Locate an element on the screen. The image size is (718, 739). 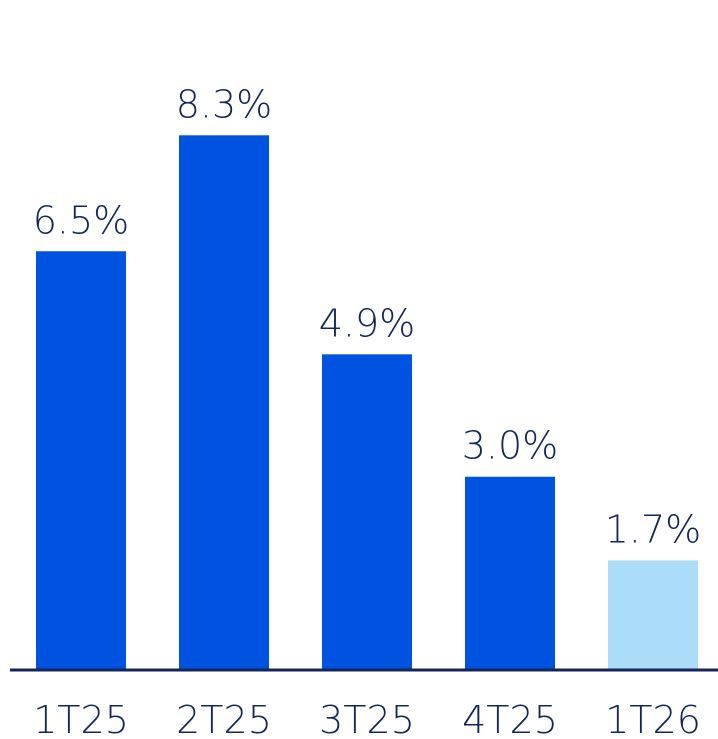
data-label-4t25: 3.0% is located at coordinates (510, 446).